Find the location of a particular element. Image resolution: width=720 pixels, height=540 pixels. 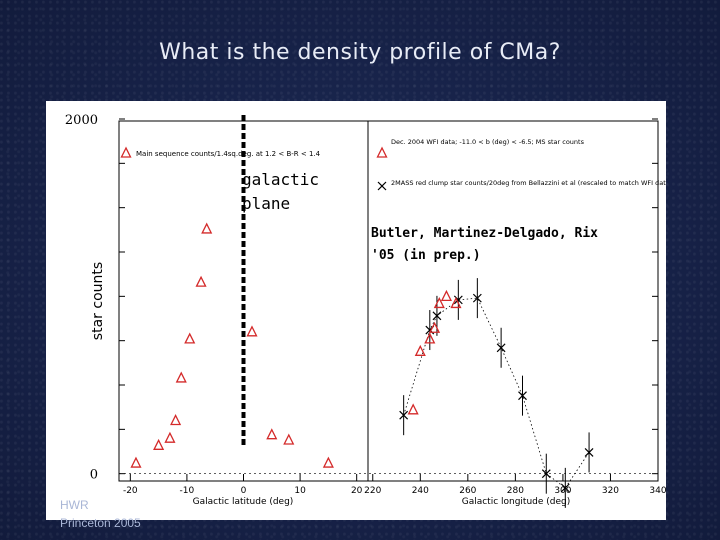

citation-line-2: '05 (in prep.) is located at coordinates (426, 255).